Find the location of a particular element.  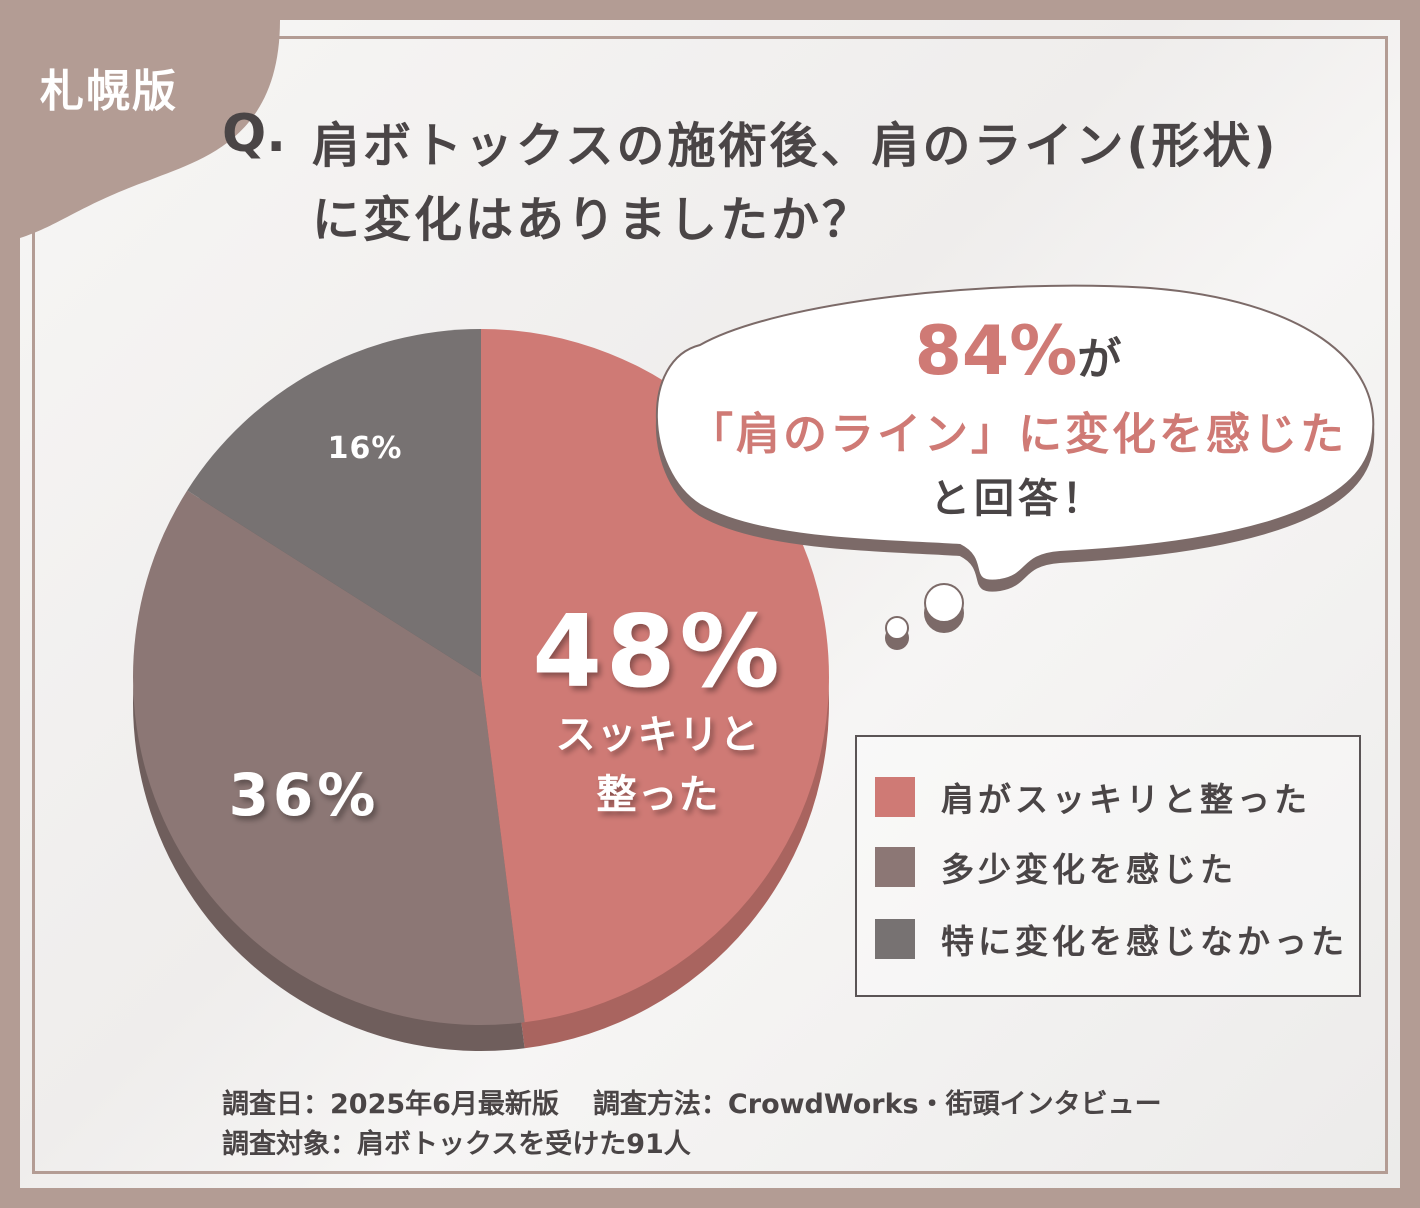

pie-label-3: 16% is located at coordinates (365, 448).